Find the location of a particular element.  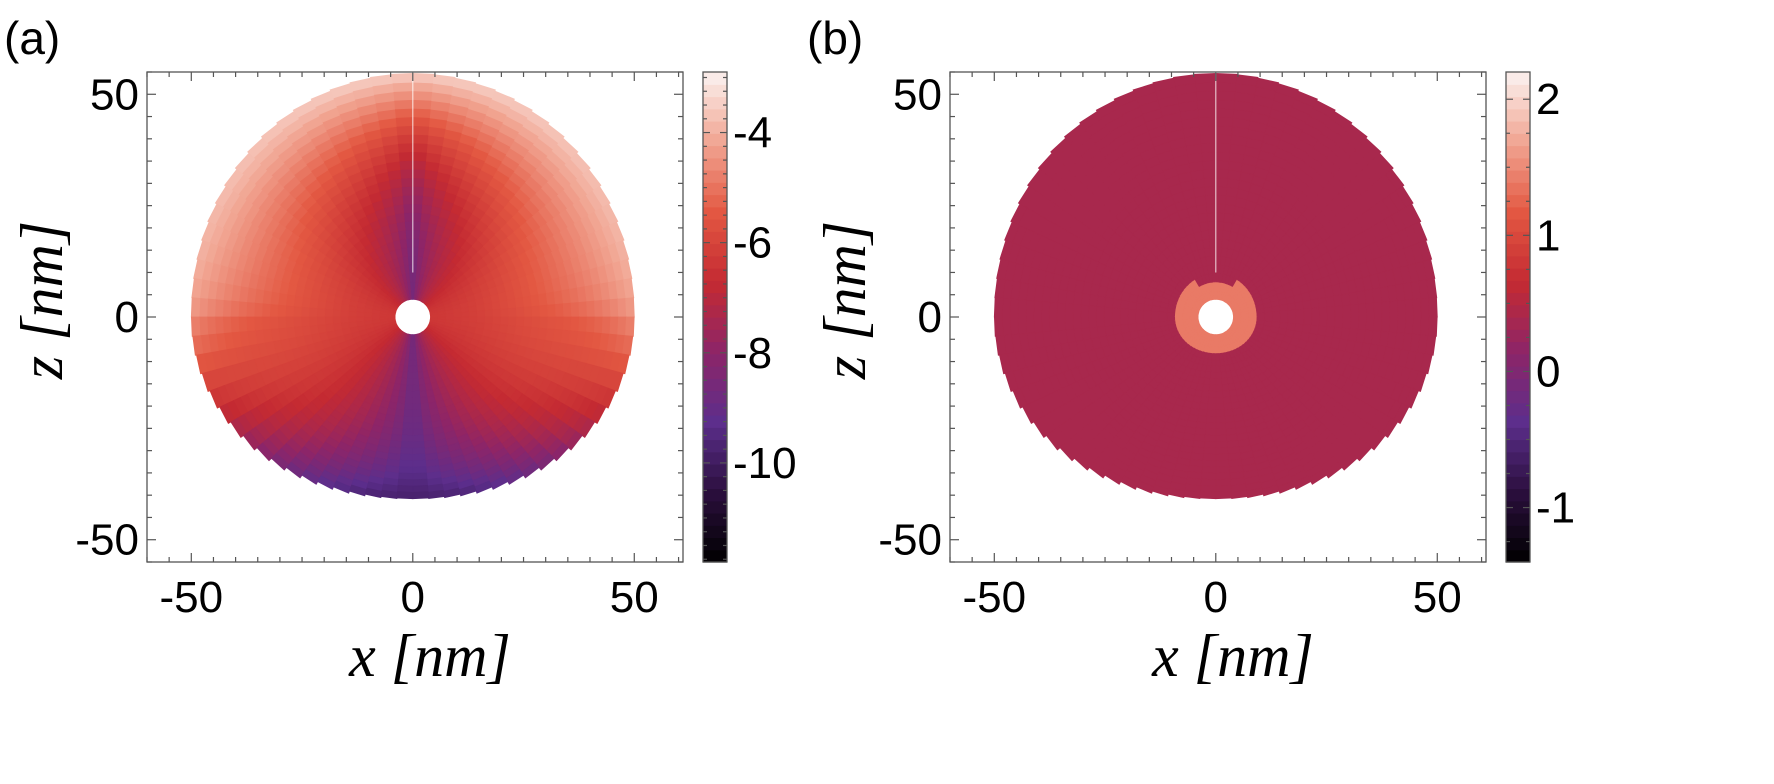

colorbar-tick-label: -4 is located at coordinates (752, 133).